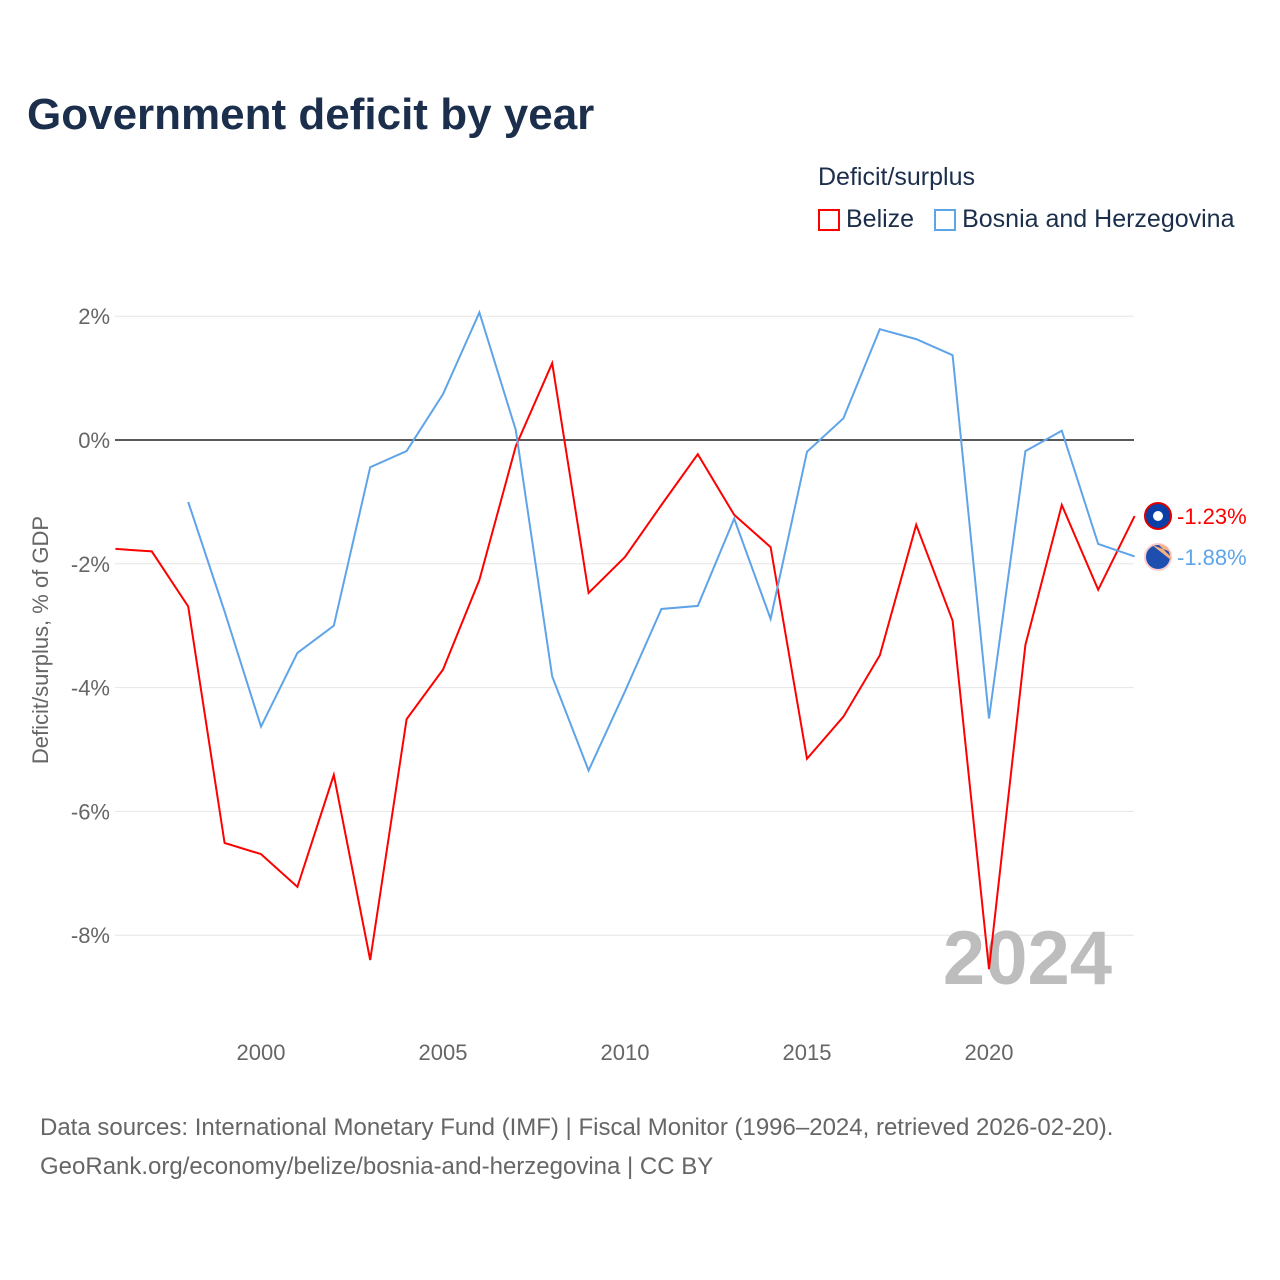  What do you see at coordinates (829, 219) in the screenshot?
I see `legend-swatch-belize` at bounding box center [829, 219].